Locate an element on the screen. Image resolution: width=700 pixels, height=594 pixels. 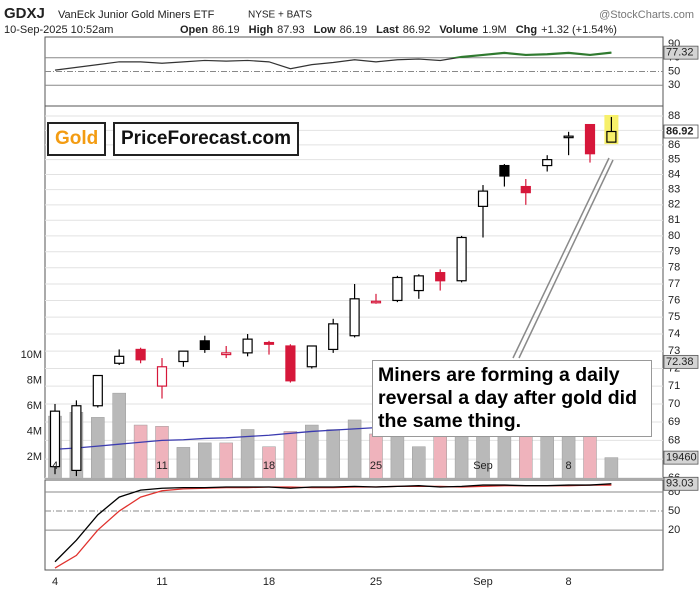
logo-gold: Gold is located at coordinates (77, 139).